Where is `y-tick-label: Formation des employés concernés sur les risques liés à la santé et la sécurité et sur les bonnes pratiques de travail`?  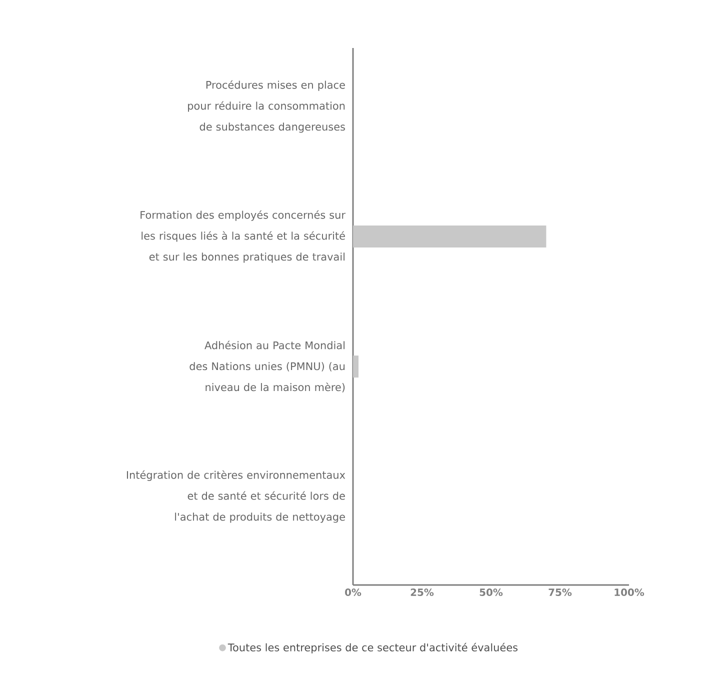
y-tick-label: Formation des employés concernés sur les risques liés à la santé et la sécurité et sur les bonnes pratiques de travail is located at coordinates (243, 236).